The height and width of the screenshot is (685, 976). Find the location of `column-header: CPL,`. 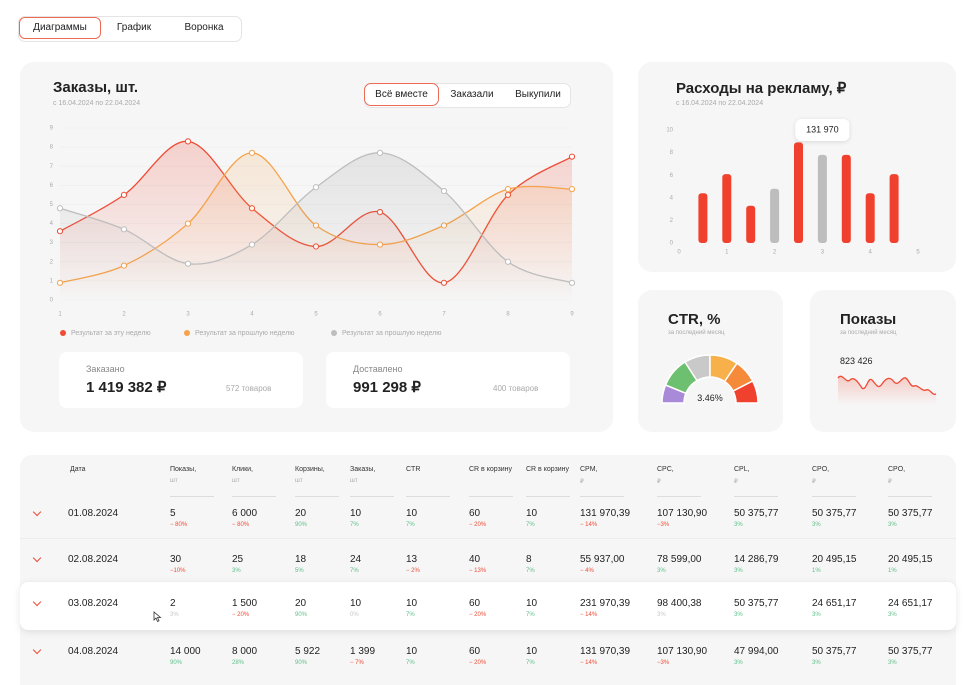

column-header: CPL, is located at coordinates (742, 469).